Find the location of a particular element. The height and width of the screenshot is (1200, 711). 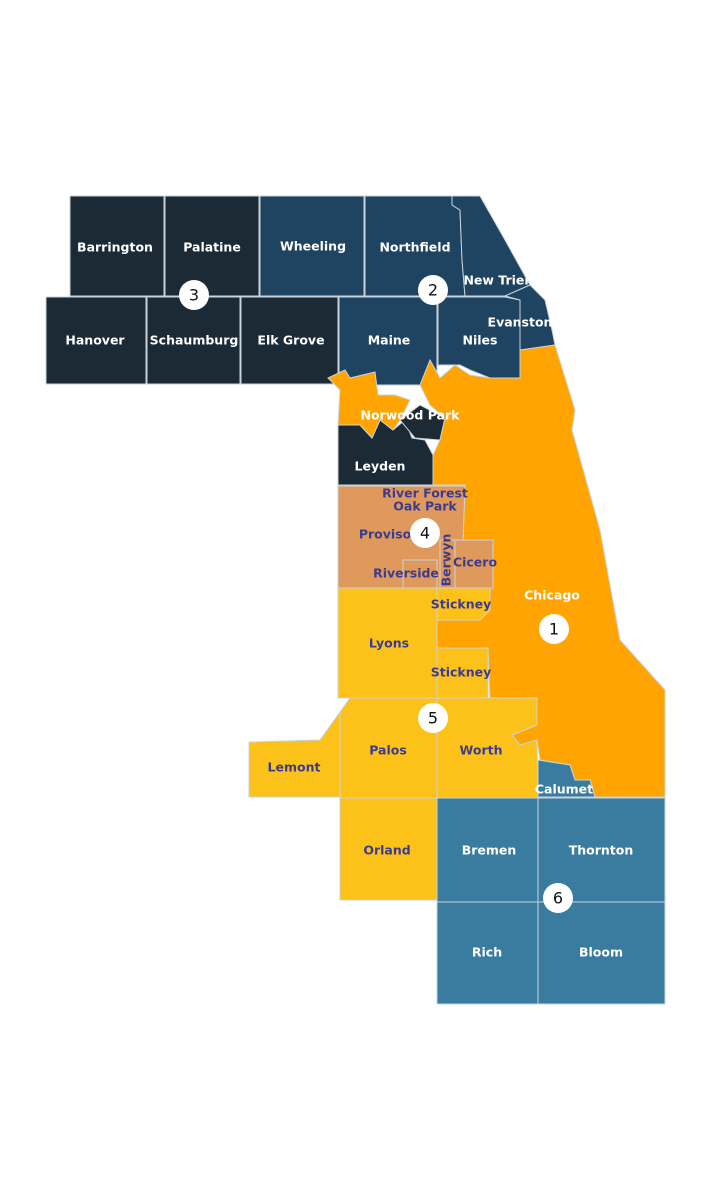

label: Barrington is located at coordinates (115, 247).